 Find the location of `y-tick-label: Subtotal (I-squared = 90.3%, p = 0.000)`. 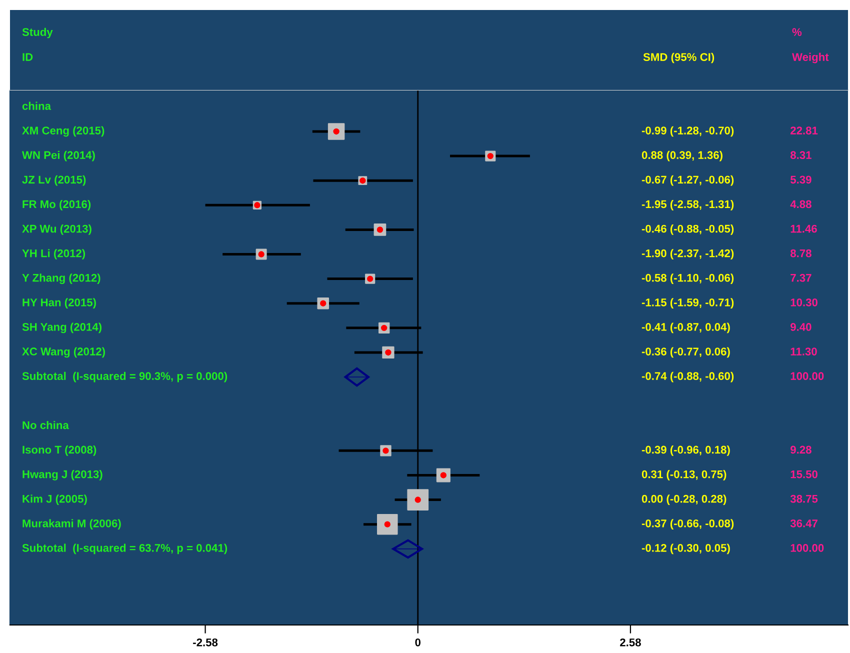

y-tick-label: Subtotal (I-squared = 90.3%, p = 0.000) is located at coordinates (125, 377).